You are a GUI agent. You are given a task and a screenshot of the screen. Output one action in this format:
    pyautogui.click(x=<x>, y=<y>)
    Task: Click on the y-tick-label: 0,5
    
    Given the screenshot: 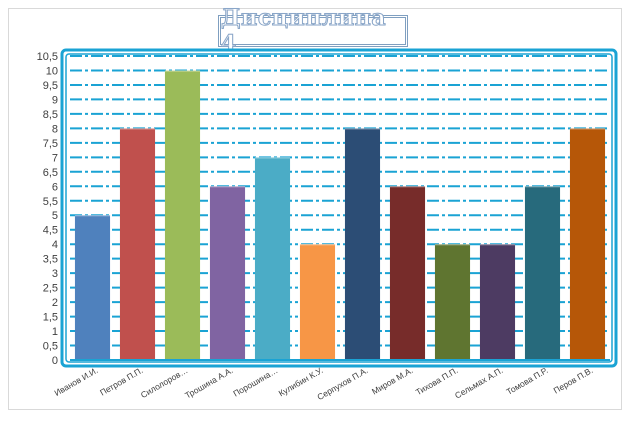 What is the action you would take?
    pyautogui.click(x=50, y=347)
    